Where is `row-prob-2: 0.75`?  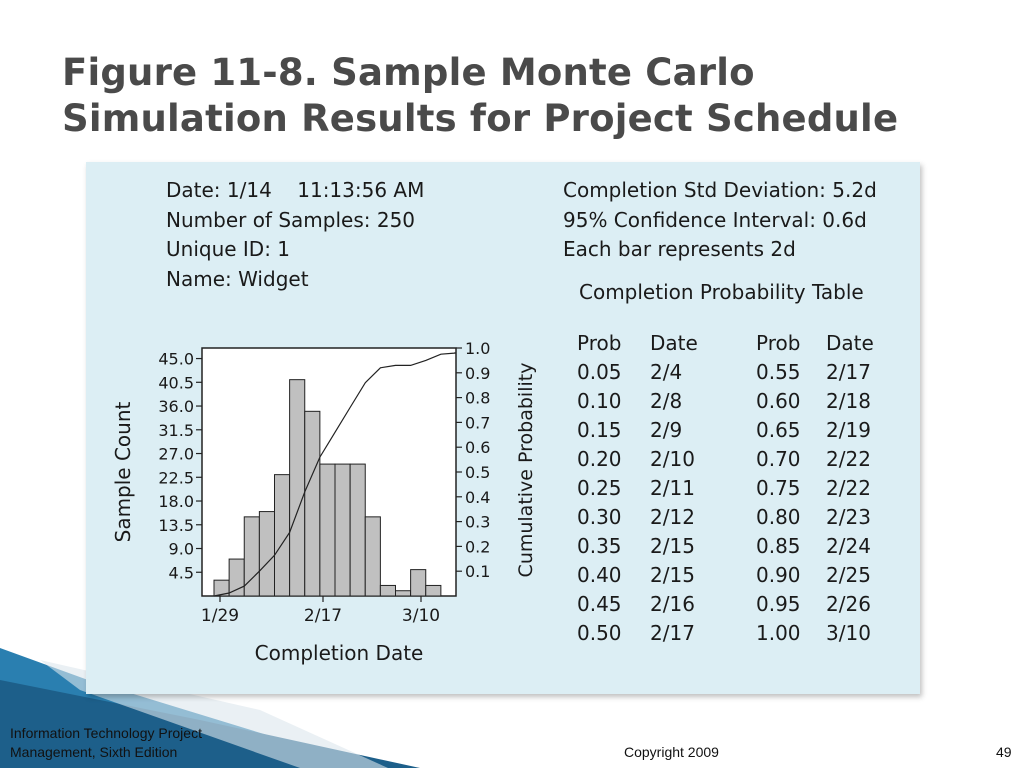 row-prob-2: 0.75 is located at coordinates (778, 487).